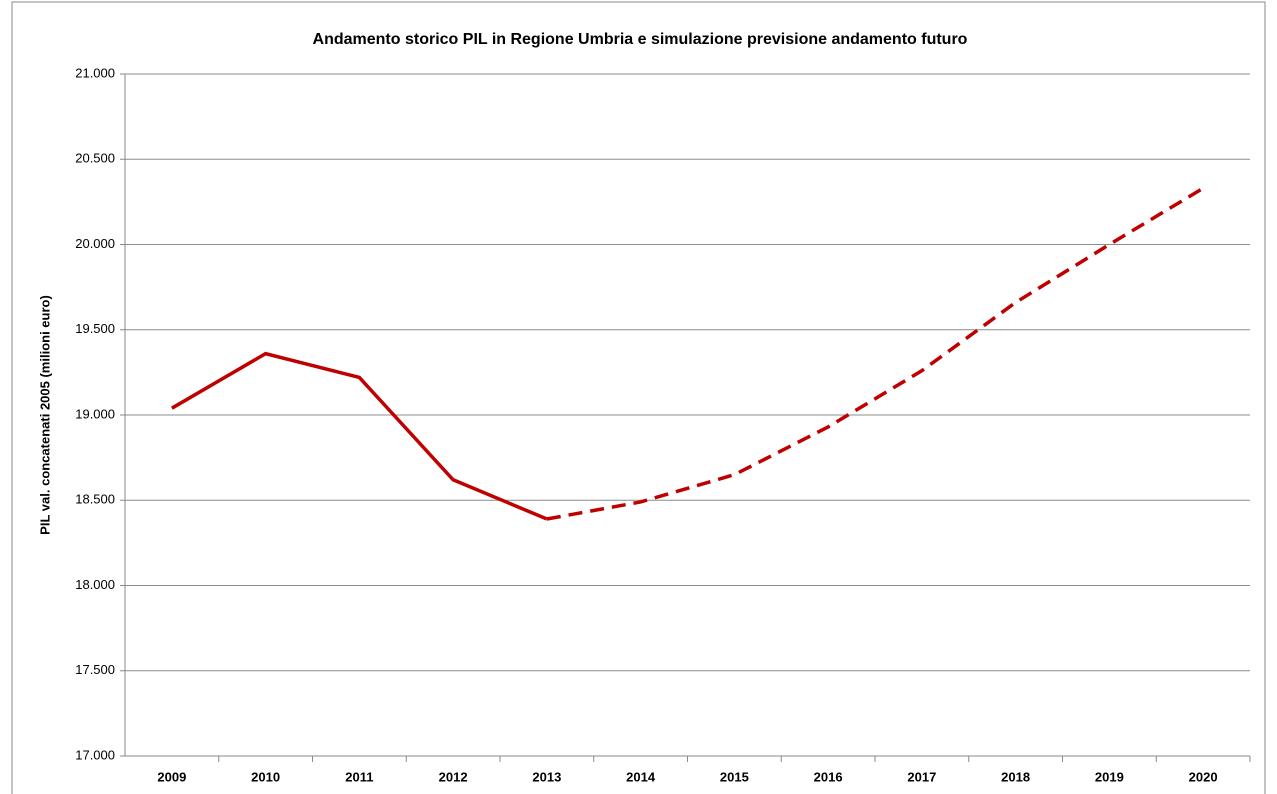 Image resolution: width=1277 pixels, height=794 pixels. What do you see at coordinates (1203, 776) in the screenshot?
I see `x-tick-label: 2020` at bounding box center [1203, 776].